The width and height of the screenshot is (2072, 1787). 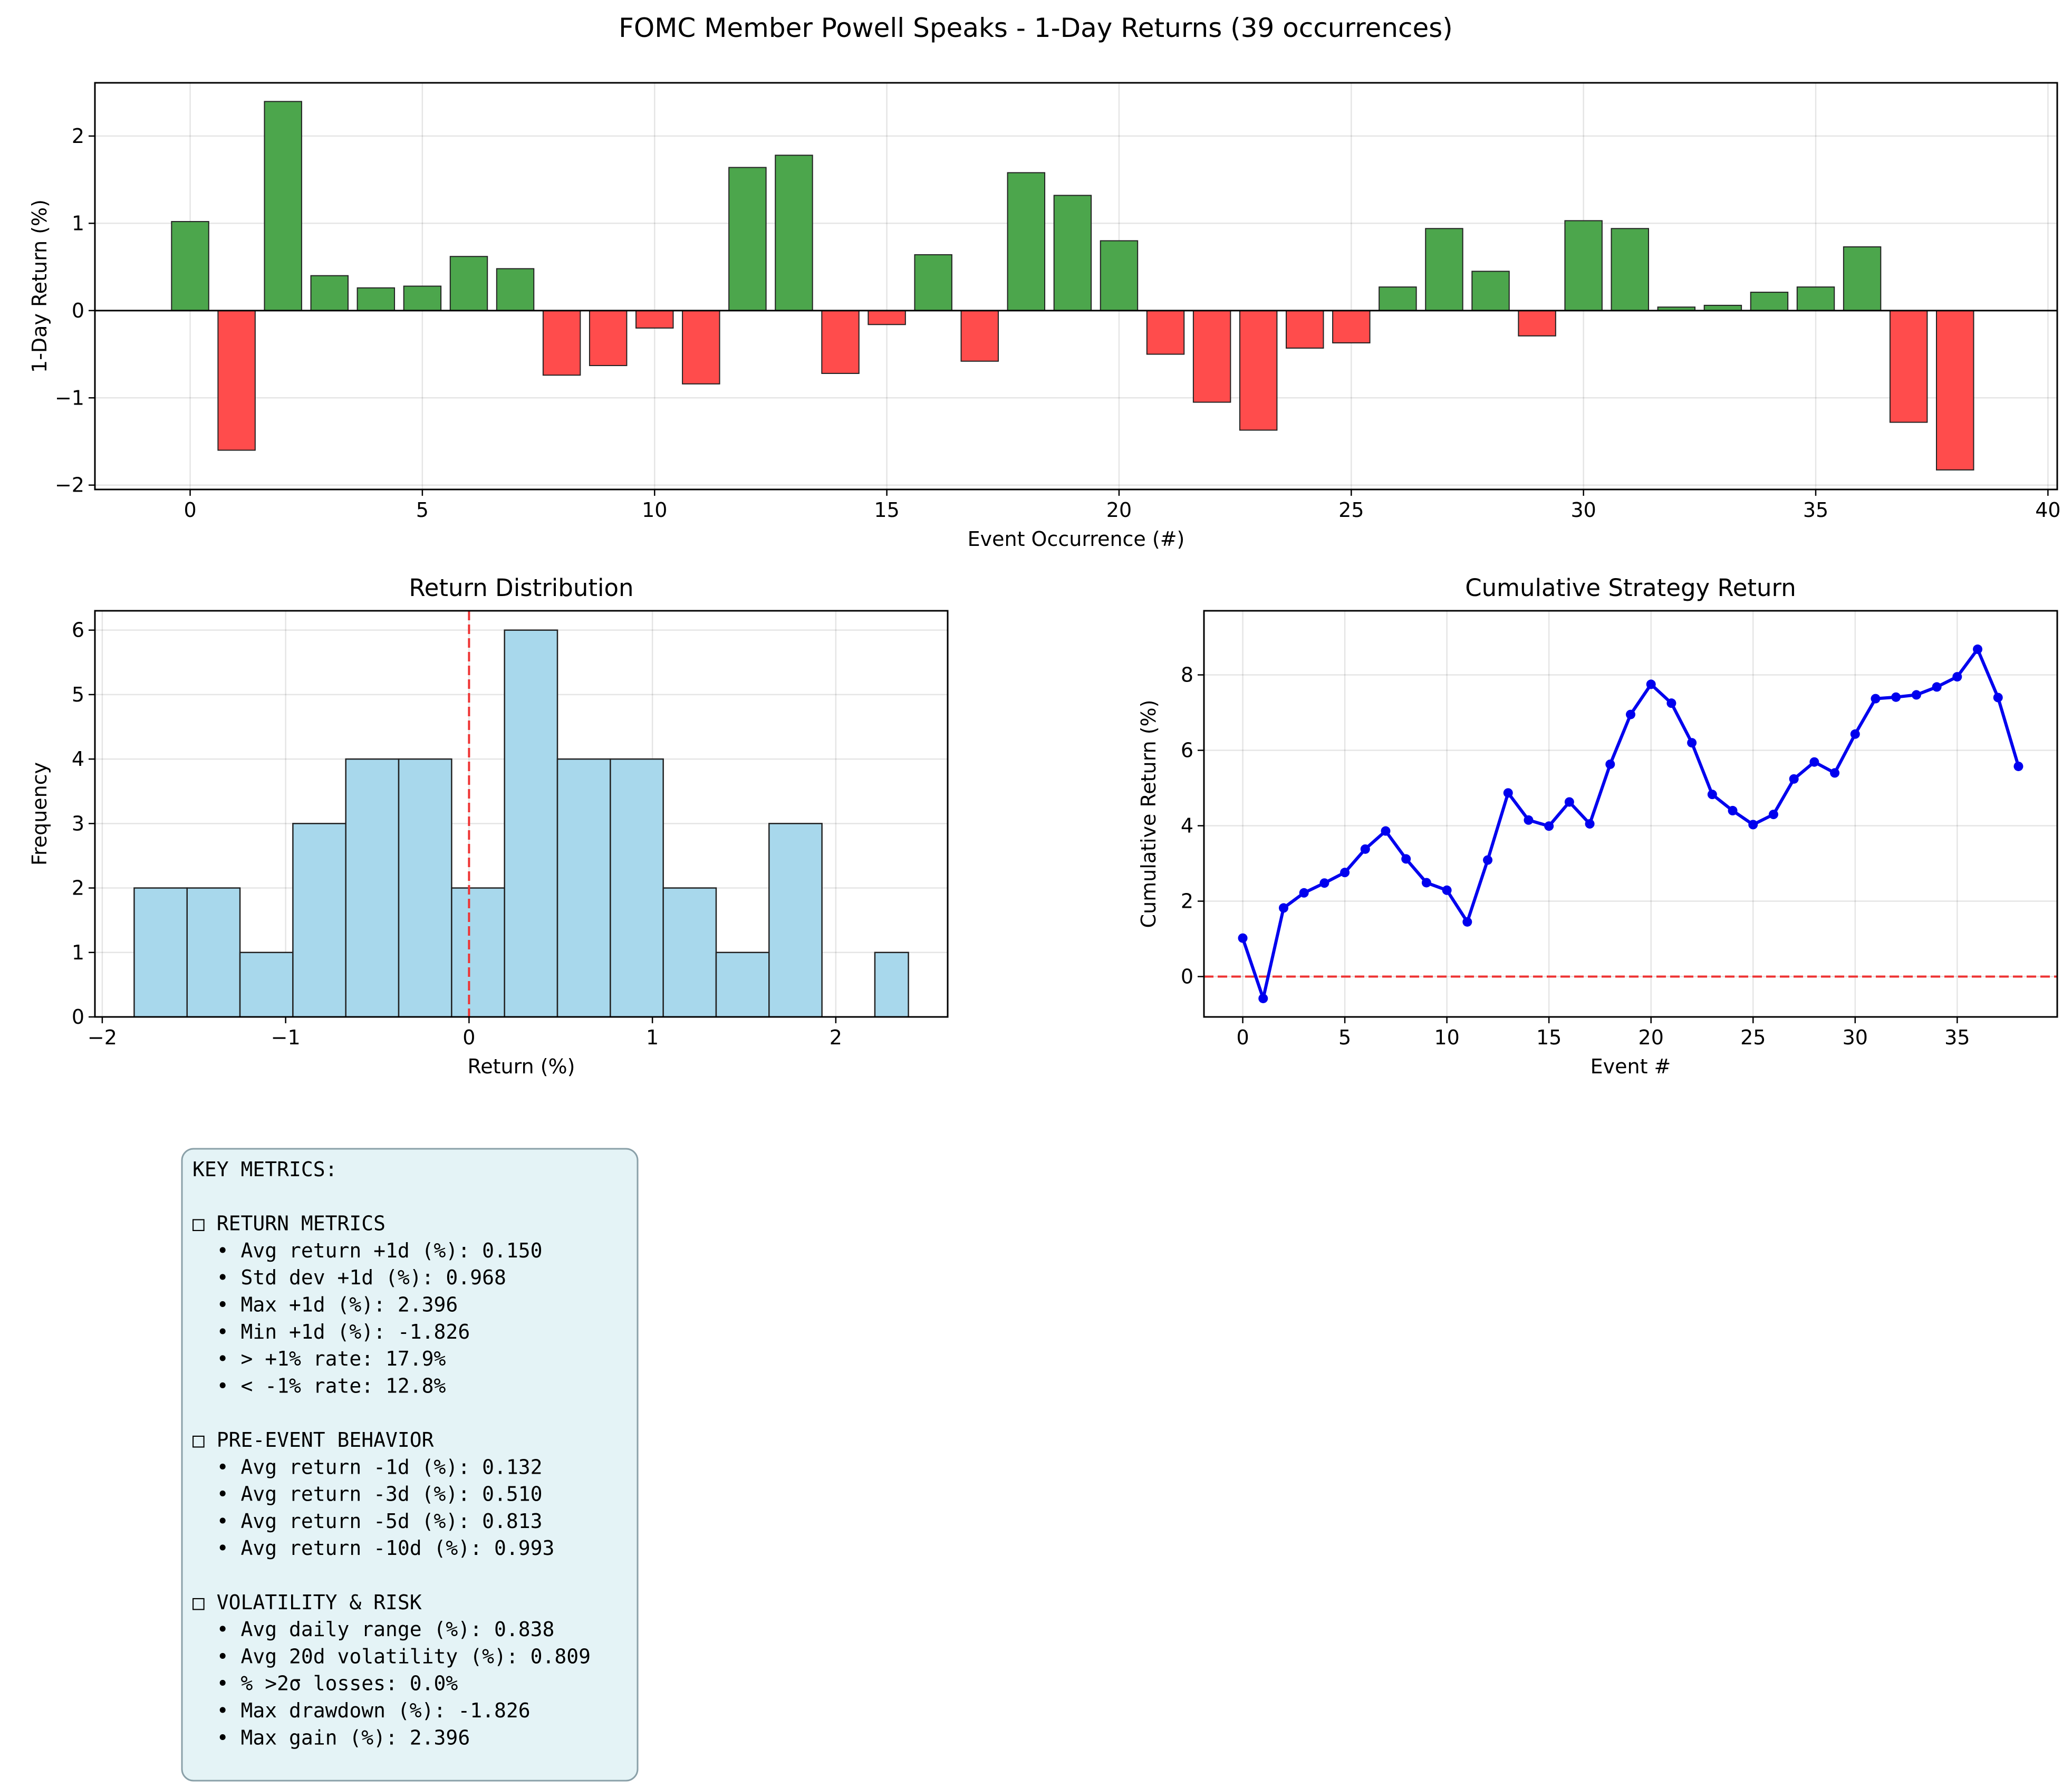 What do you see at coordinates (102, 1037) in the screenshot?
I see `histogram-x-tick-label: −2` at bounding box center [102, 1037].